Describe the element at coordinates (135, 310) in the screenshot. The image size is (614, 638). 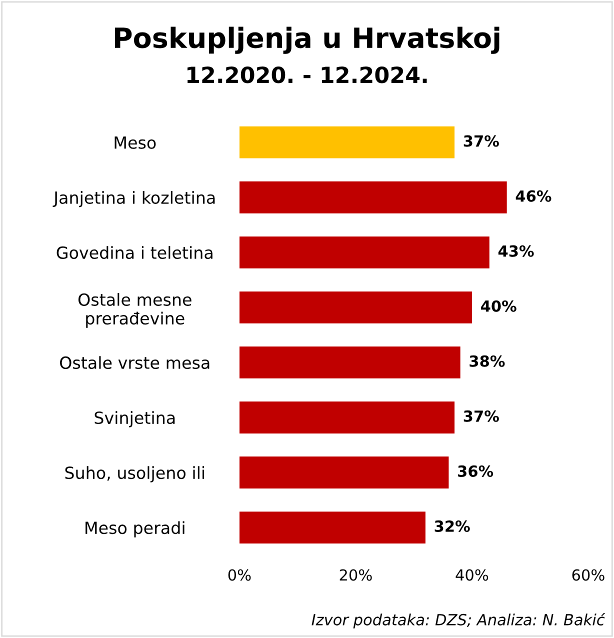
I see `y-tick-label: Ostale mesne prerađevine` at that location.